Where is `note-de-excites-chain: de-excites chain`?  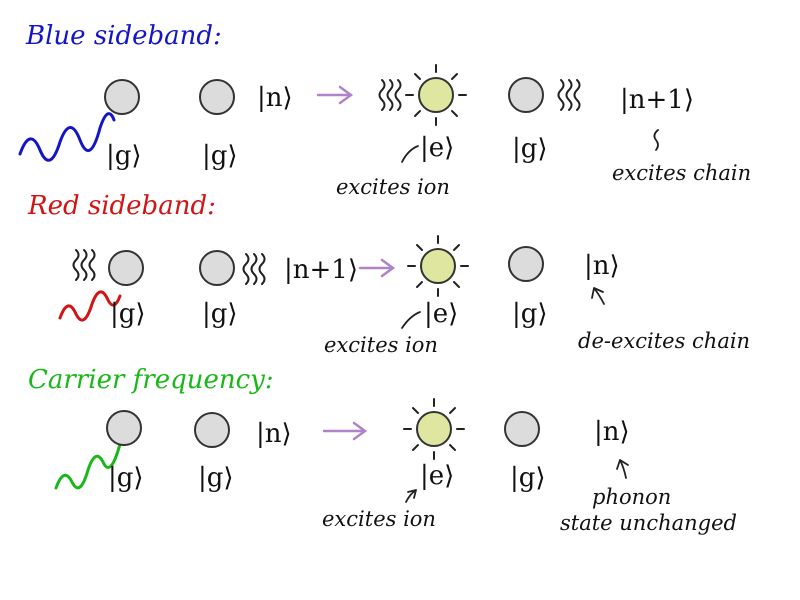
note-de-excites-chain: de-excites chain is located at coordinates (664, 341).